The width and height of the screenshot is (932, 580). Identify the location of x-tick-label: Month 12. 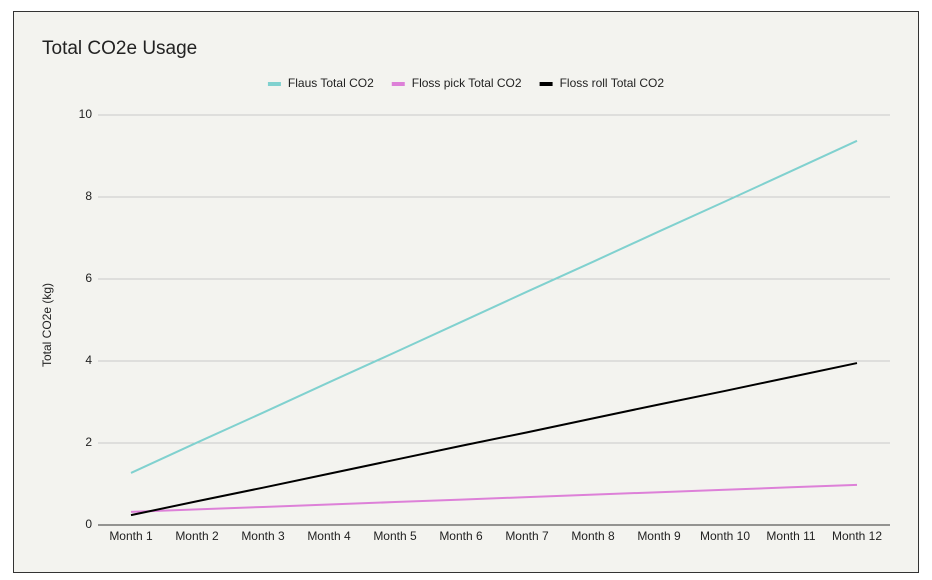
(857, 536).